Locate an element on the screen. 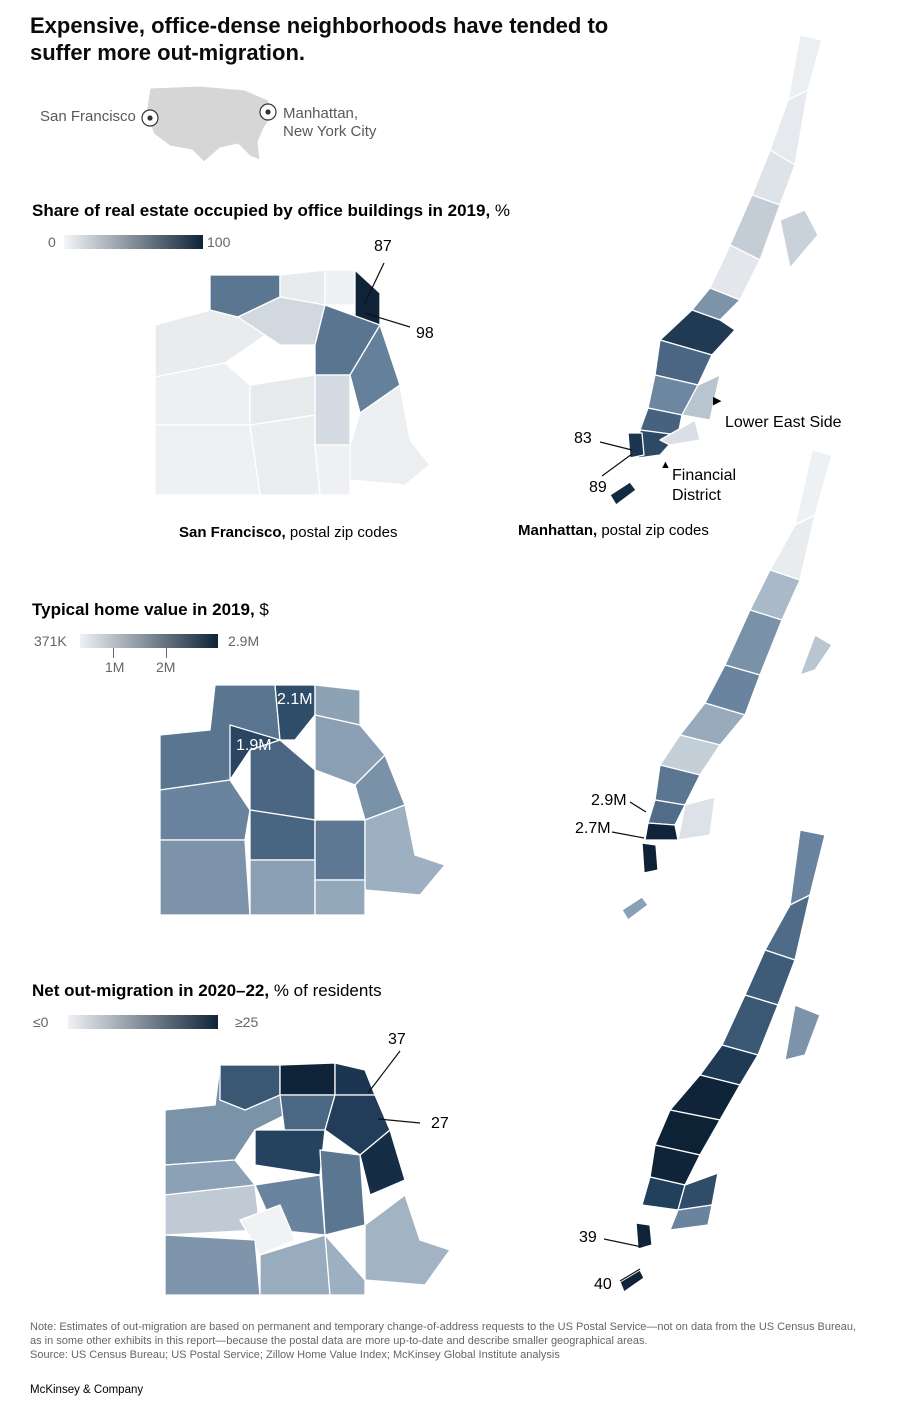  sf-callout-98: 98 is located at coordinates (425, 333).